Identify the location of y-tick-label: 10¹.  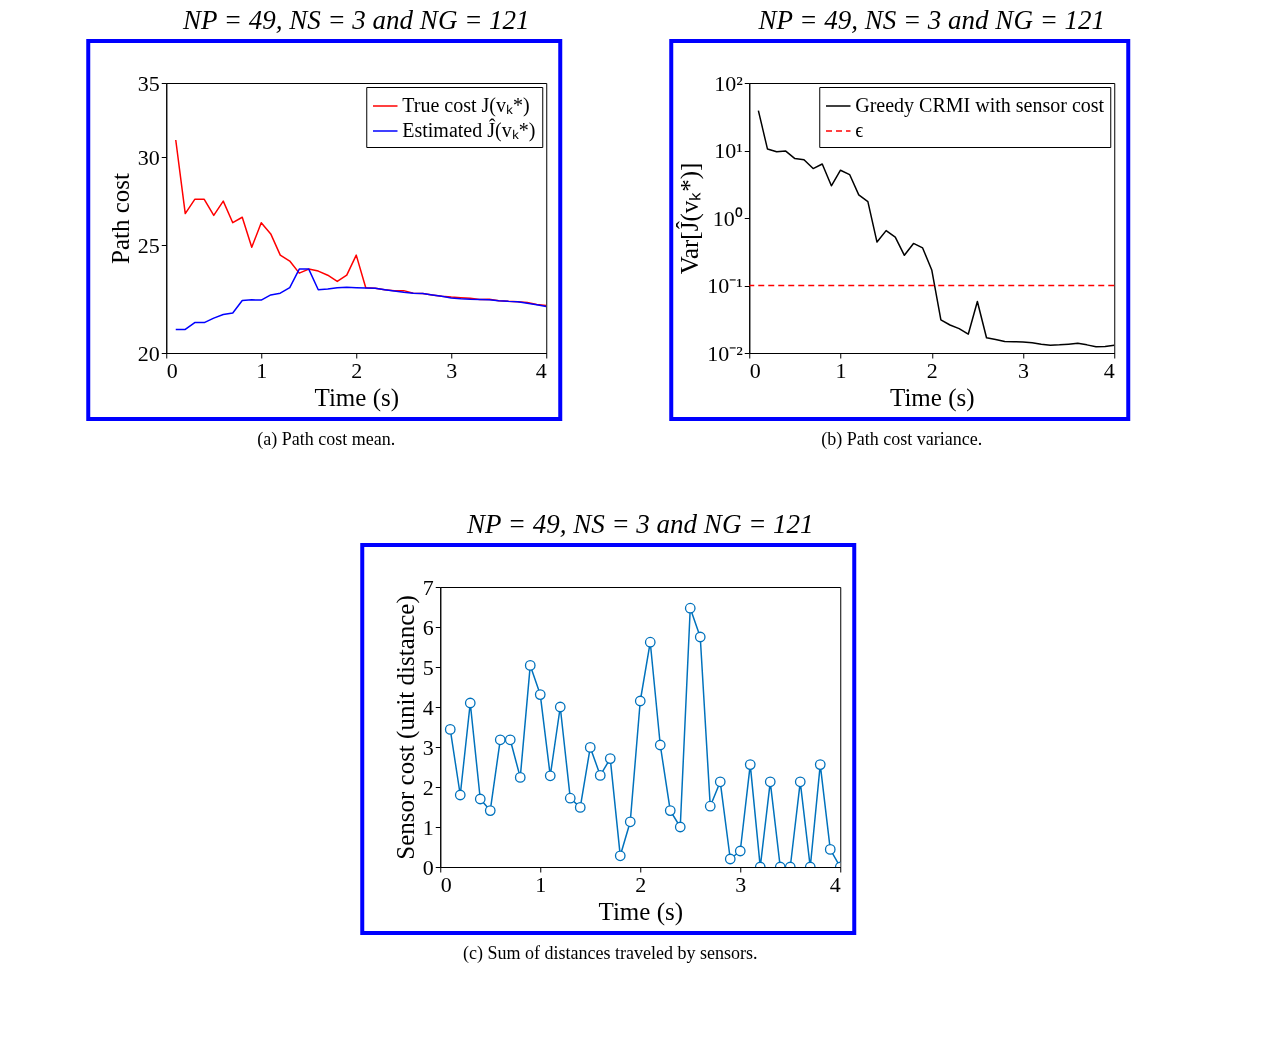
(728, 150).